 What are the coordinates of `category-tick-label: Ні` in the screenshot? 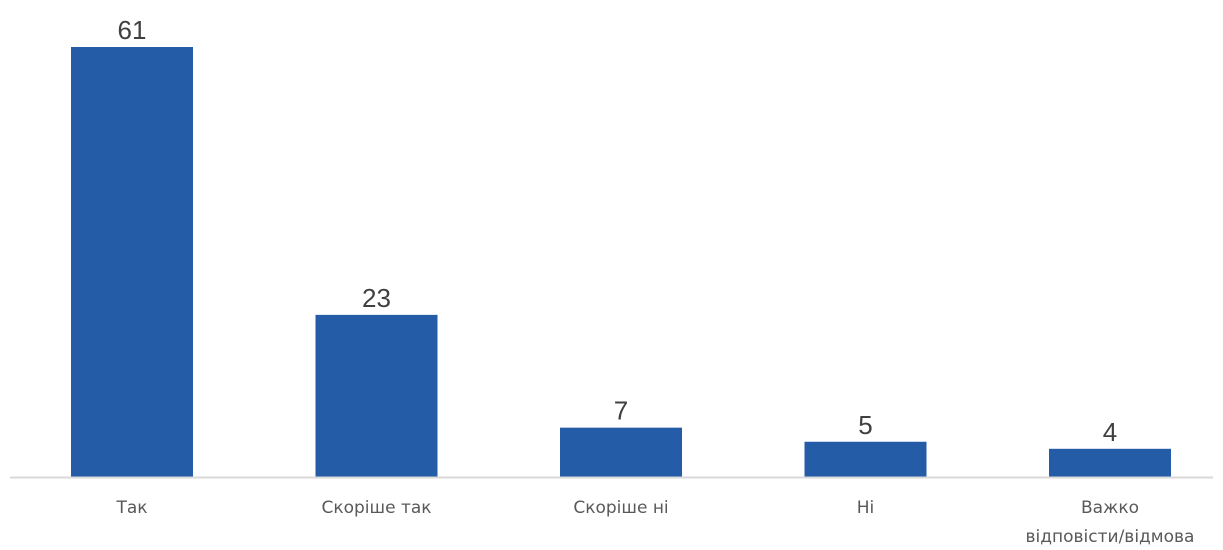 It's located at (866, 508).